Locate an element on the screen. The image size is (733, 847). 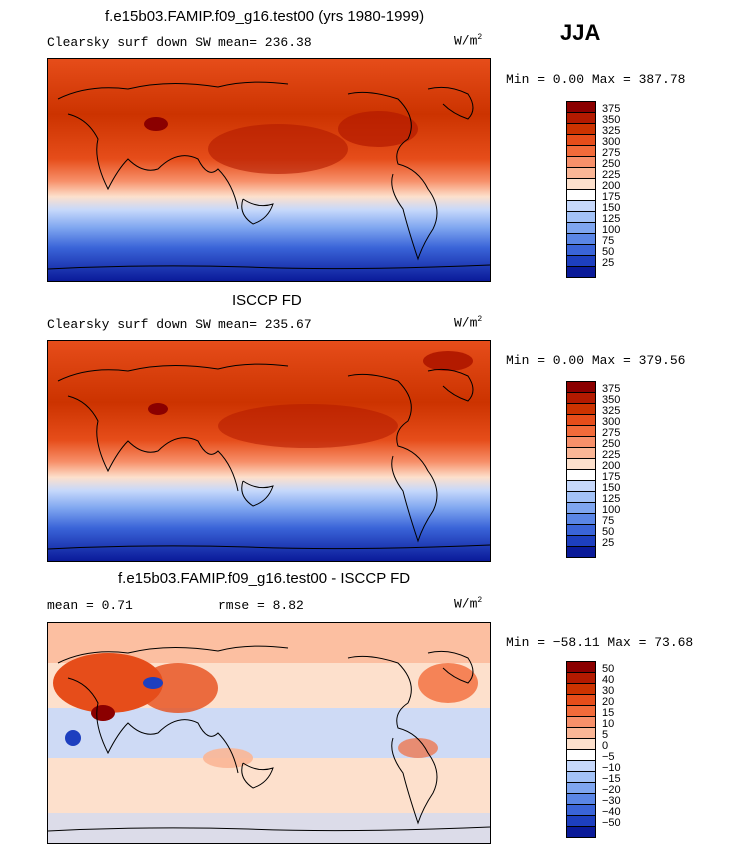
cbar-label: 20 is located at coordinates (608, 702).